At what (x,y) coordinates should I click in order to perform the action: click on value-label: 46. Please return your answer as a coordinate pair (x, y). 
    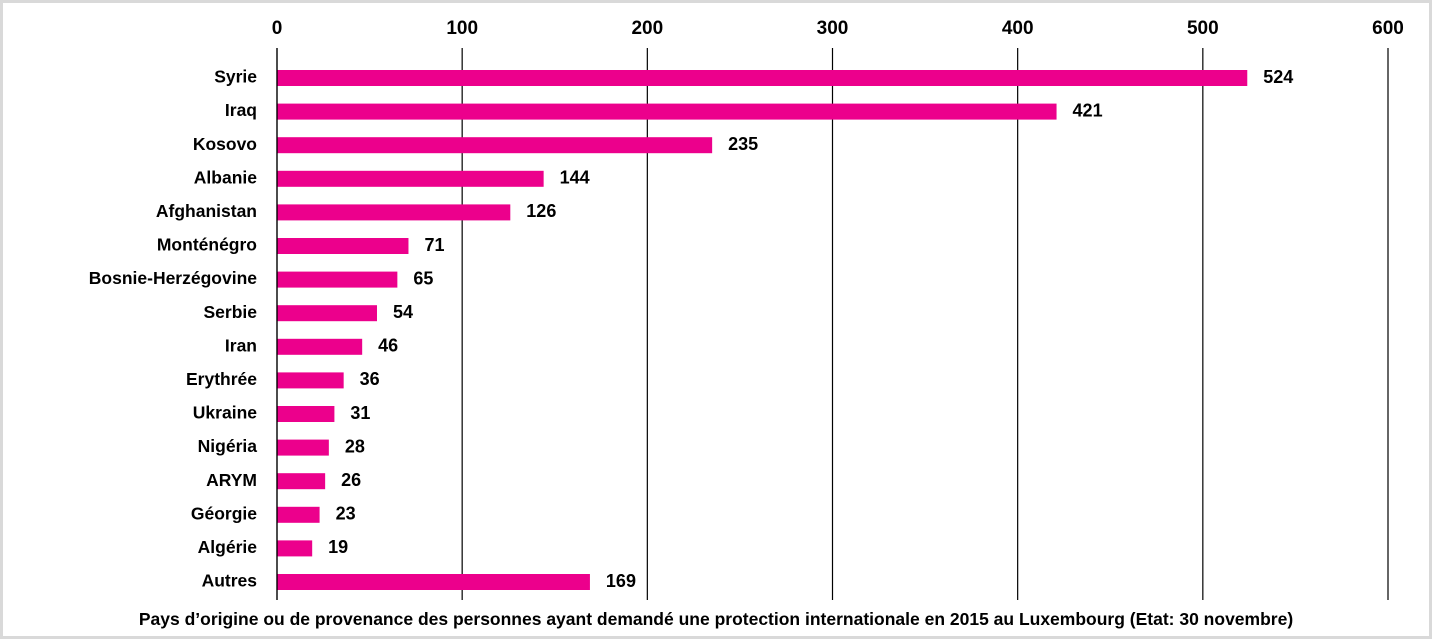
    Looking at the image, I should click on (388, 346).